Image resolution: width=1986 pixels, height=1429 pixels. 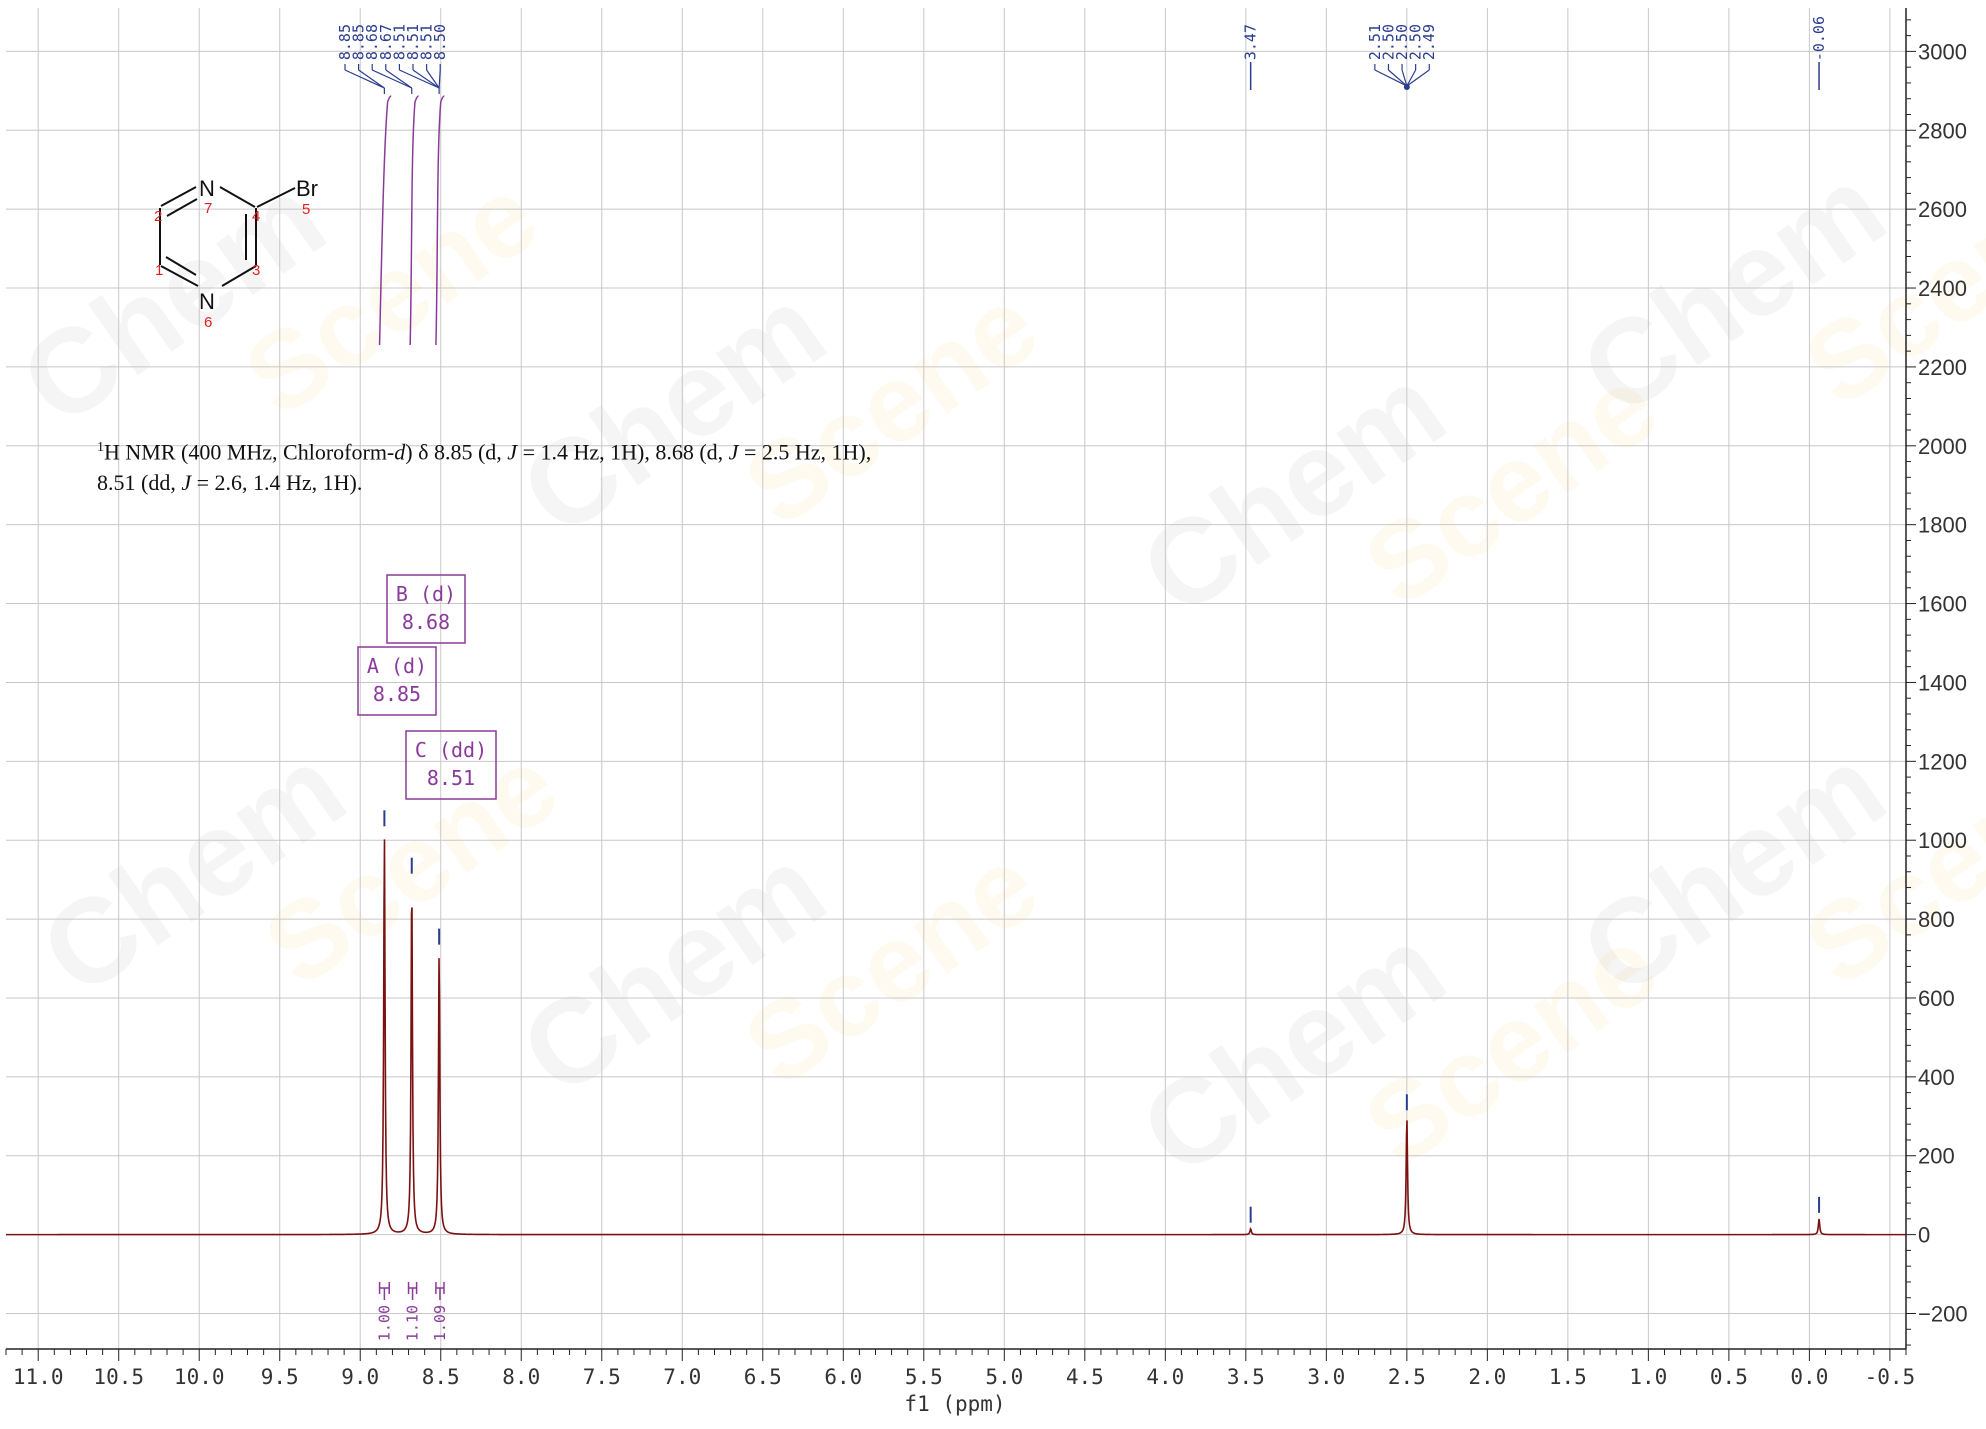 What do you see at coordinates (227, 236) in the screenshot?
I see `molecule-structure` at bounding box center [227, 236].